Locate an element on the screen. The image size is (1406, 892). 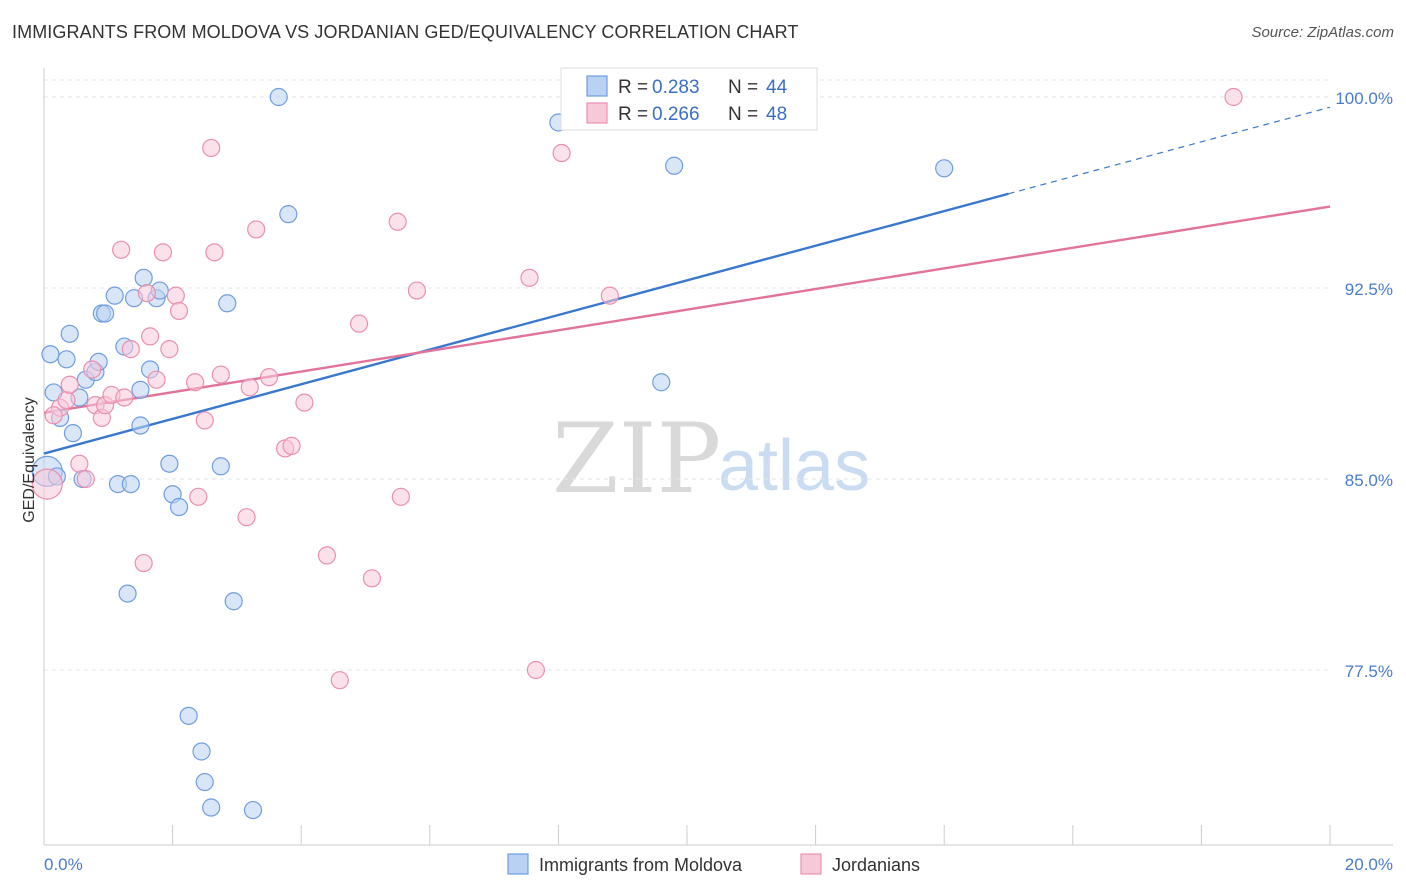
legend-r-value-jordanians: 0.266 is located at coordinates (676, 114).